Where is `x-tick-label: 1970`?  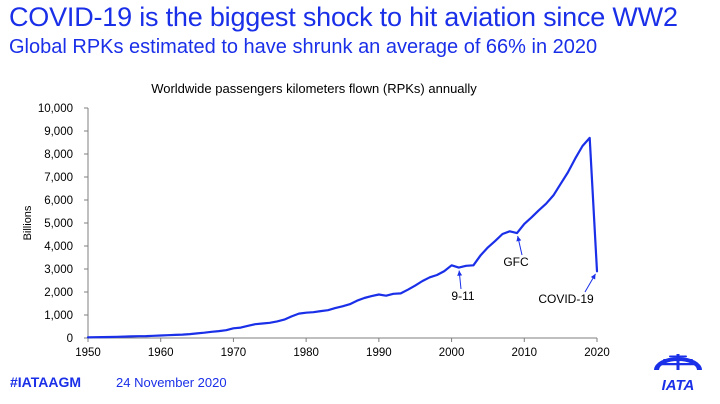
x-tick-label: 1970 is located at coordinates (234, 353).